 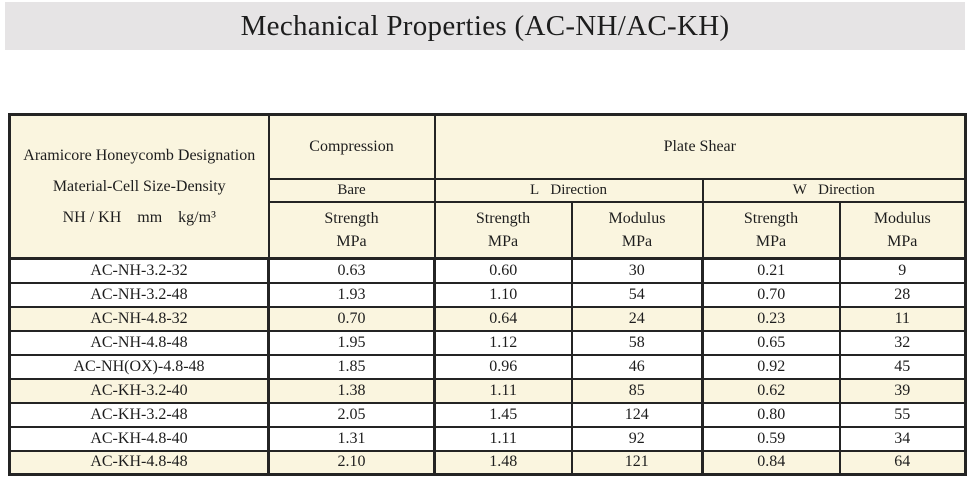 What do you see at coordinates (351, 146) in the screenshot?
I see `compression-header: Compression` at bounding box center [351, 146].